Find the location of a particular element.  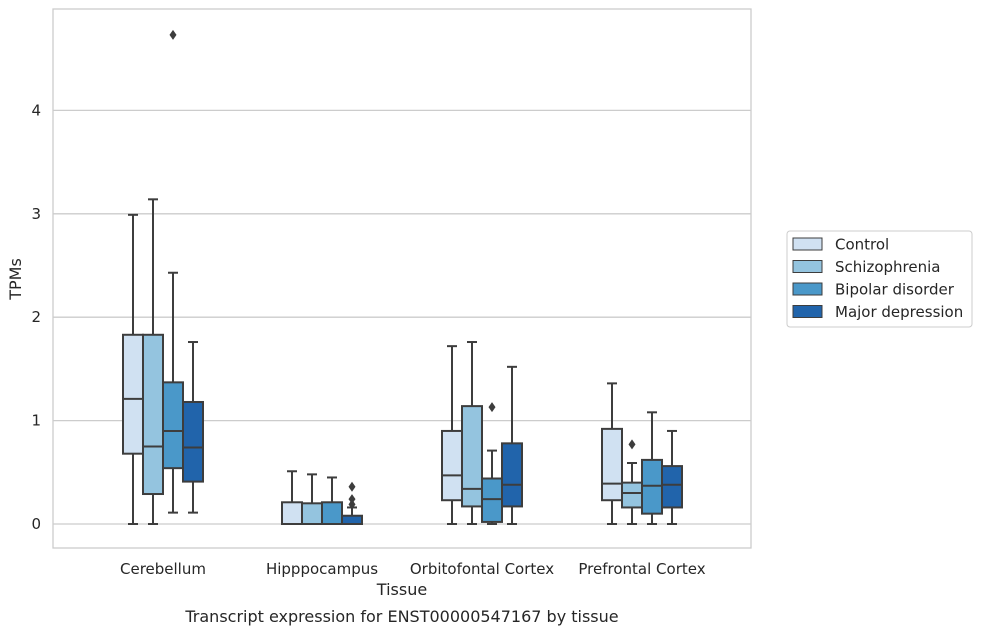

legend-label: Major depression is located at coordinates (899, 312).